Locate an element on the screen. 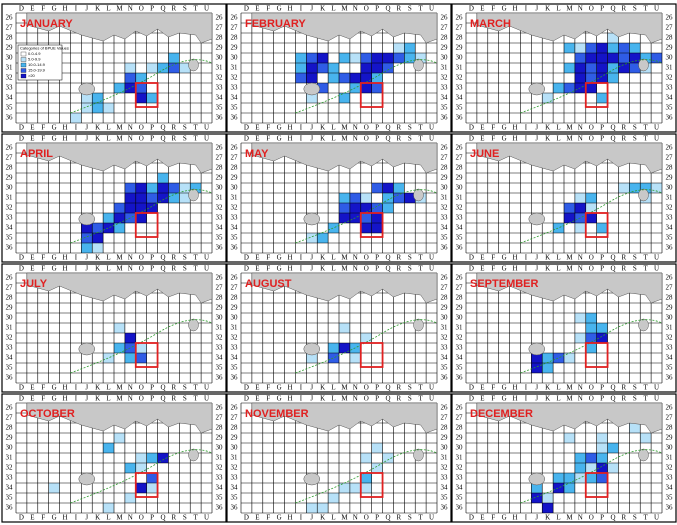  legend-swatch is located at coordinates (23, 54).